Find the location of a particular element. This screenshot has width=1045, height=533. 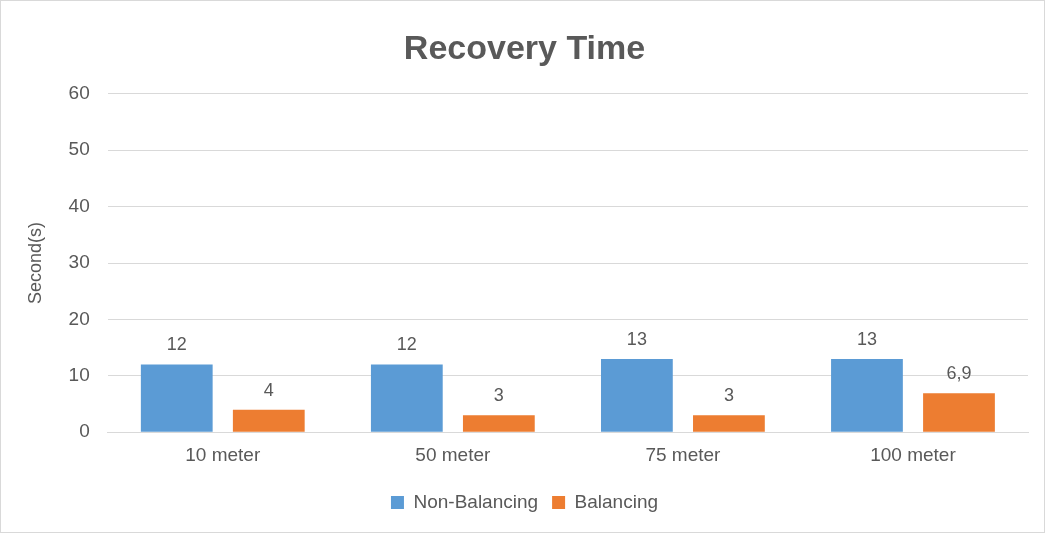

y-tick-label: 30 is located at coordinates (79, 262).